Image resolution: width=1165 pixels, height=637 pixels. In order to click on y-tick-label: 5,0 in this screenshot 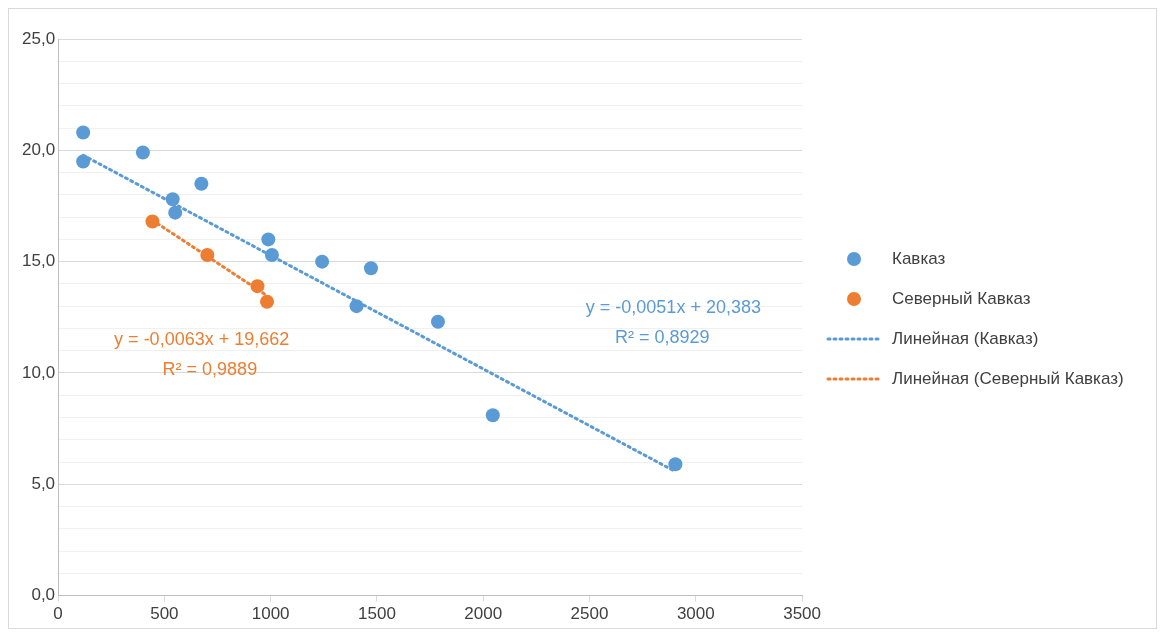, I will do `click(43, 483)`.